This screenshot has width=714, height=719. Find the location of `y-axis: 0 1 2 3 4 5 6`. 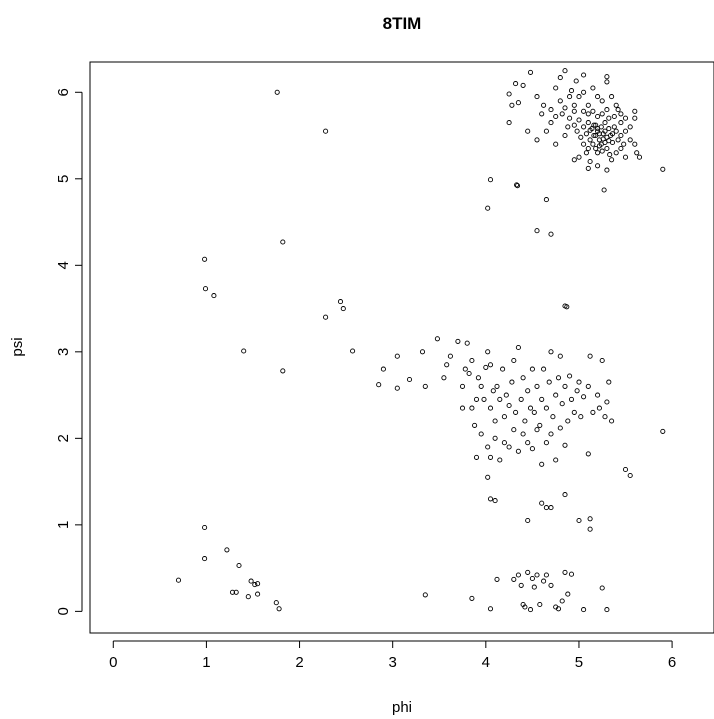

y-axis: 0 1 2 3 4 5 6 is located at coordinates (69, 352).